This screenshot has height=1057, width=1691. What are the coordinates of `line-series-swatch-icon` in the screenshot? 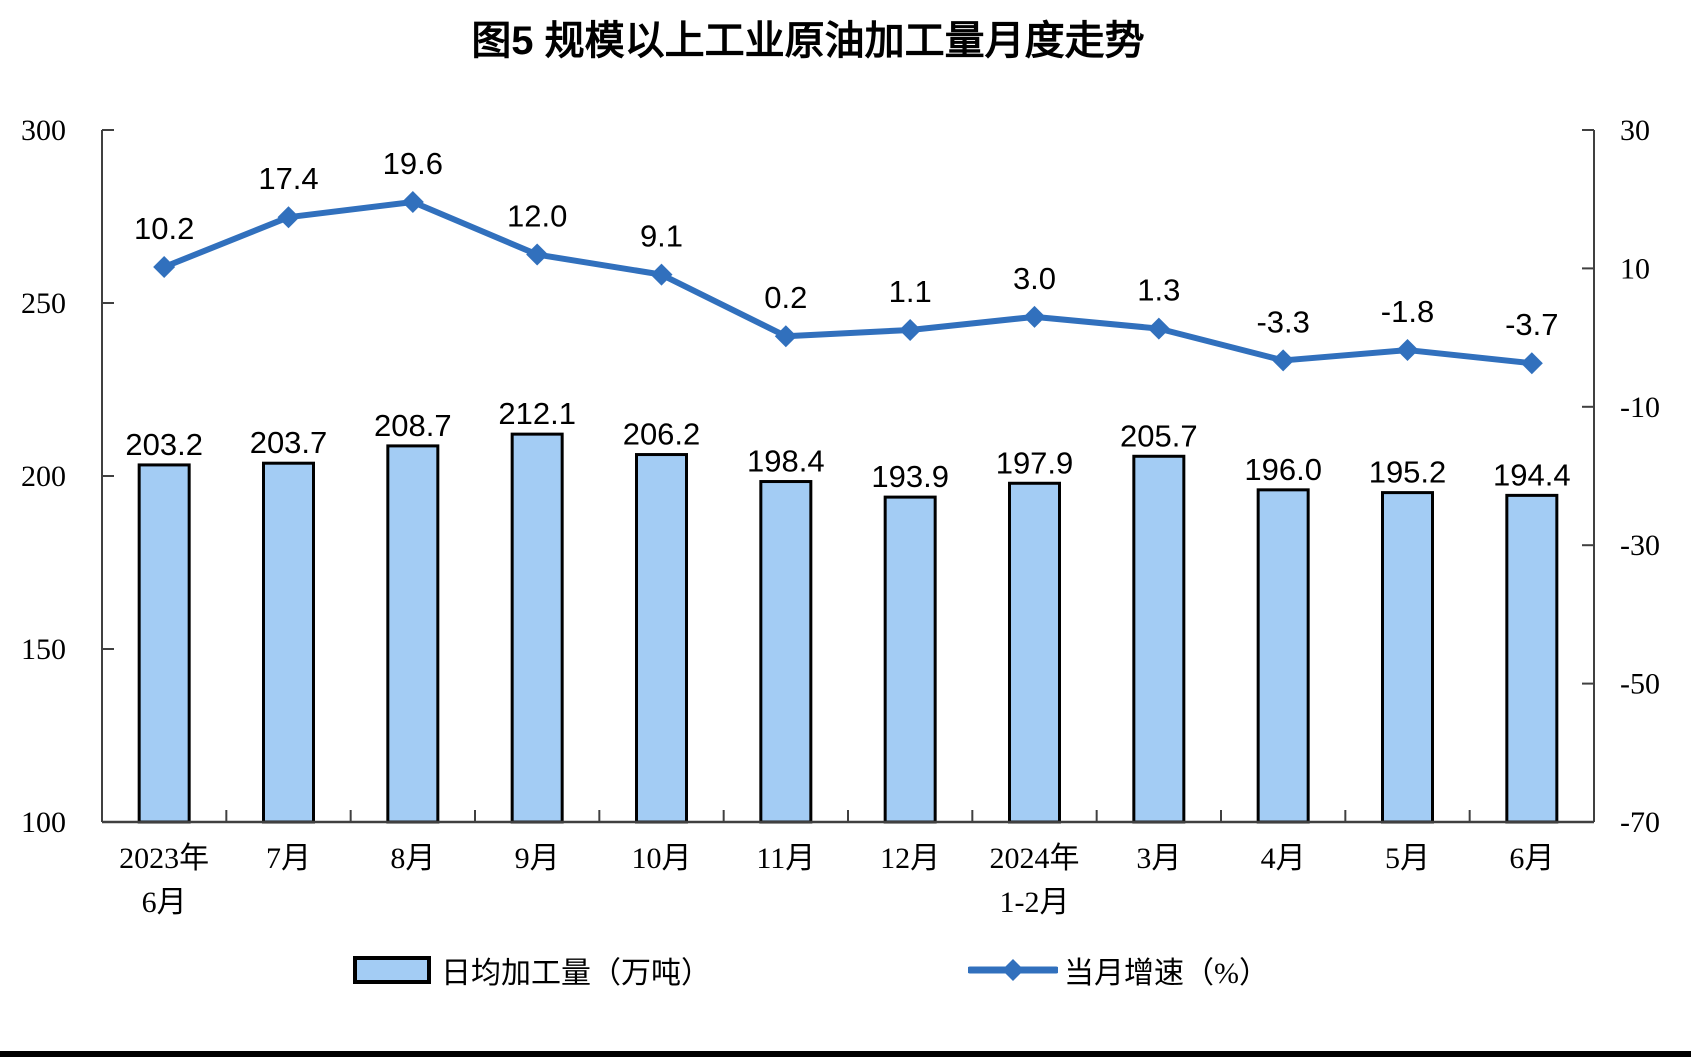 It's located at (1013, 970).